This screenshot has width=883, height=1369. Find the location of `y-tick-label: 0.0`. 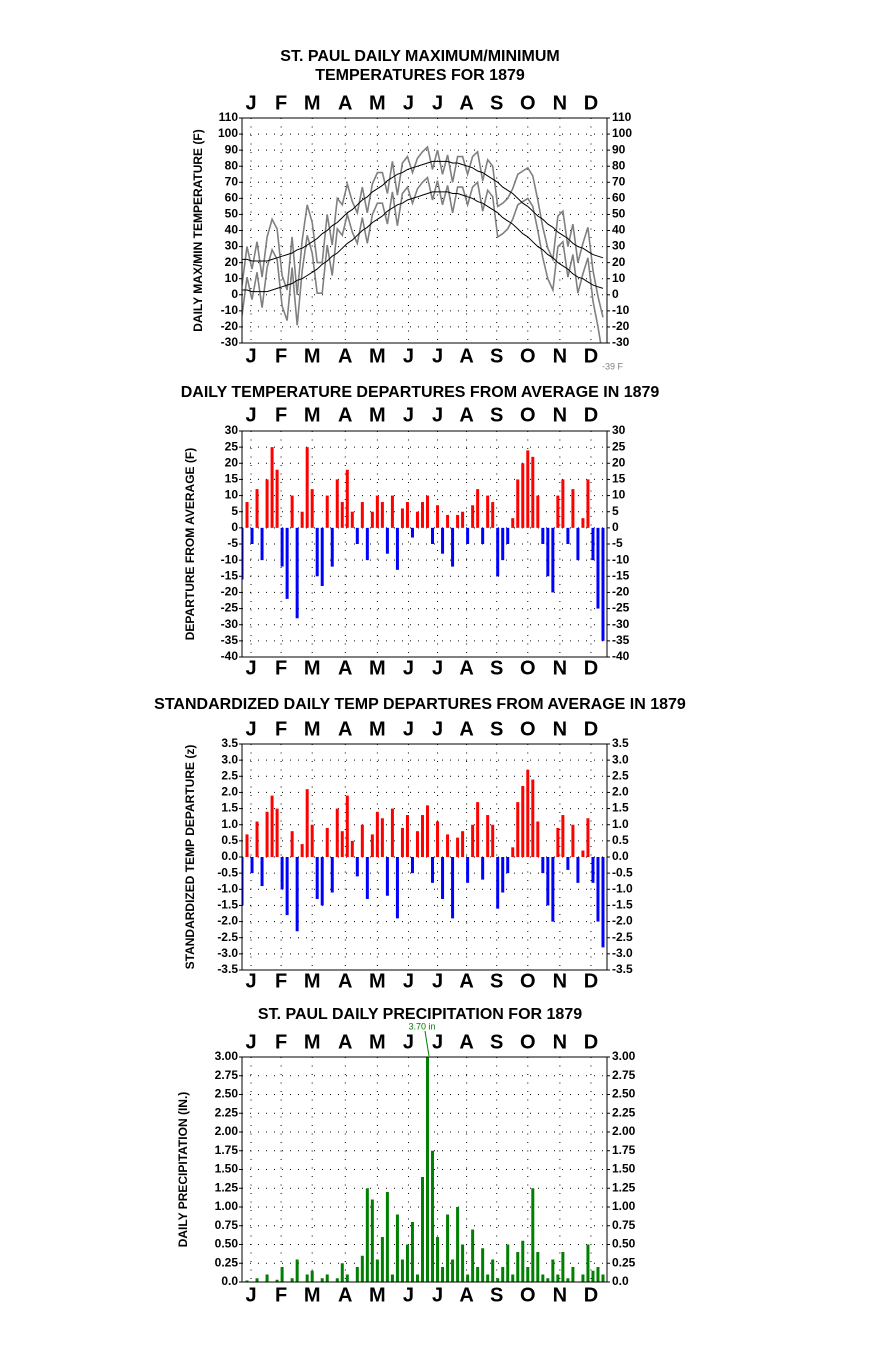

y-tick-label: 0.0 is located at coordinates (229, 1281).